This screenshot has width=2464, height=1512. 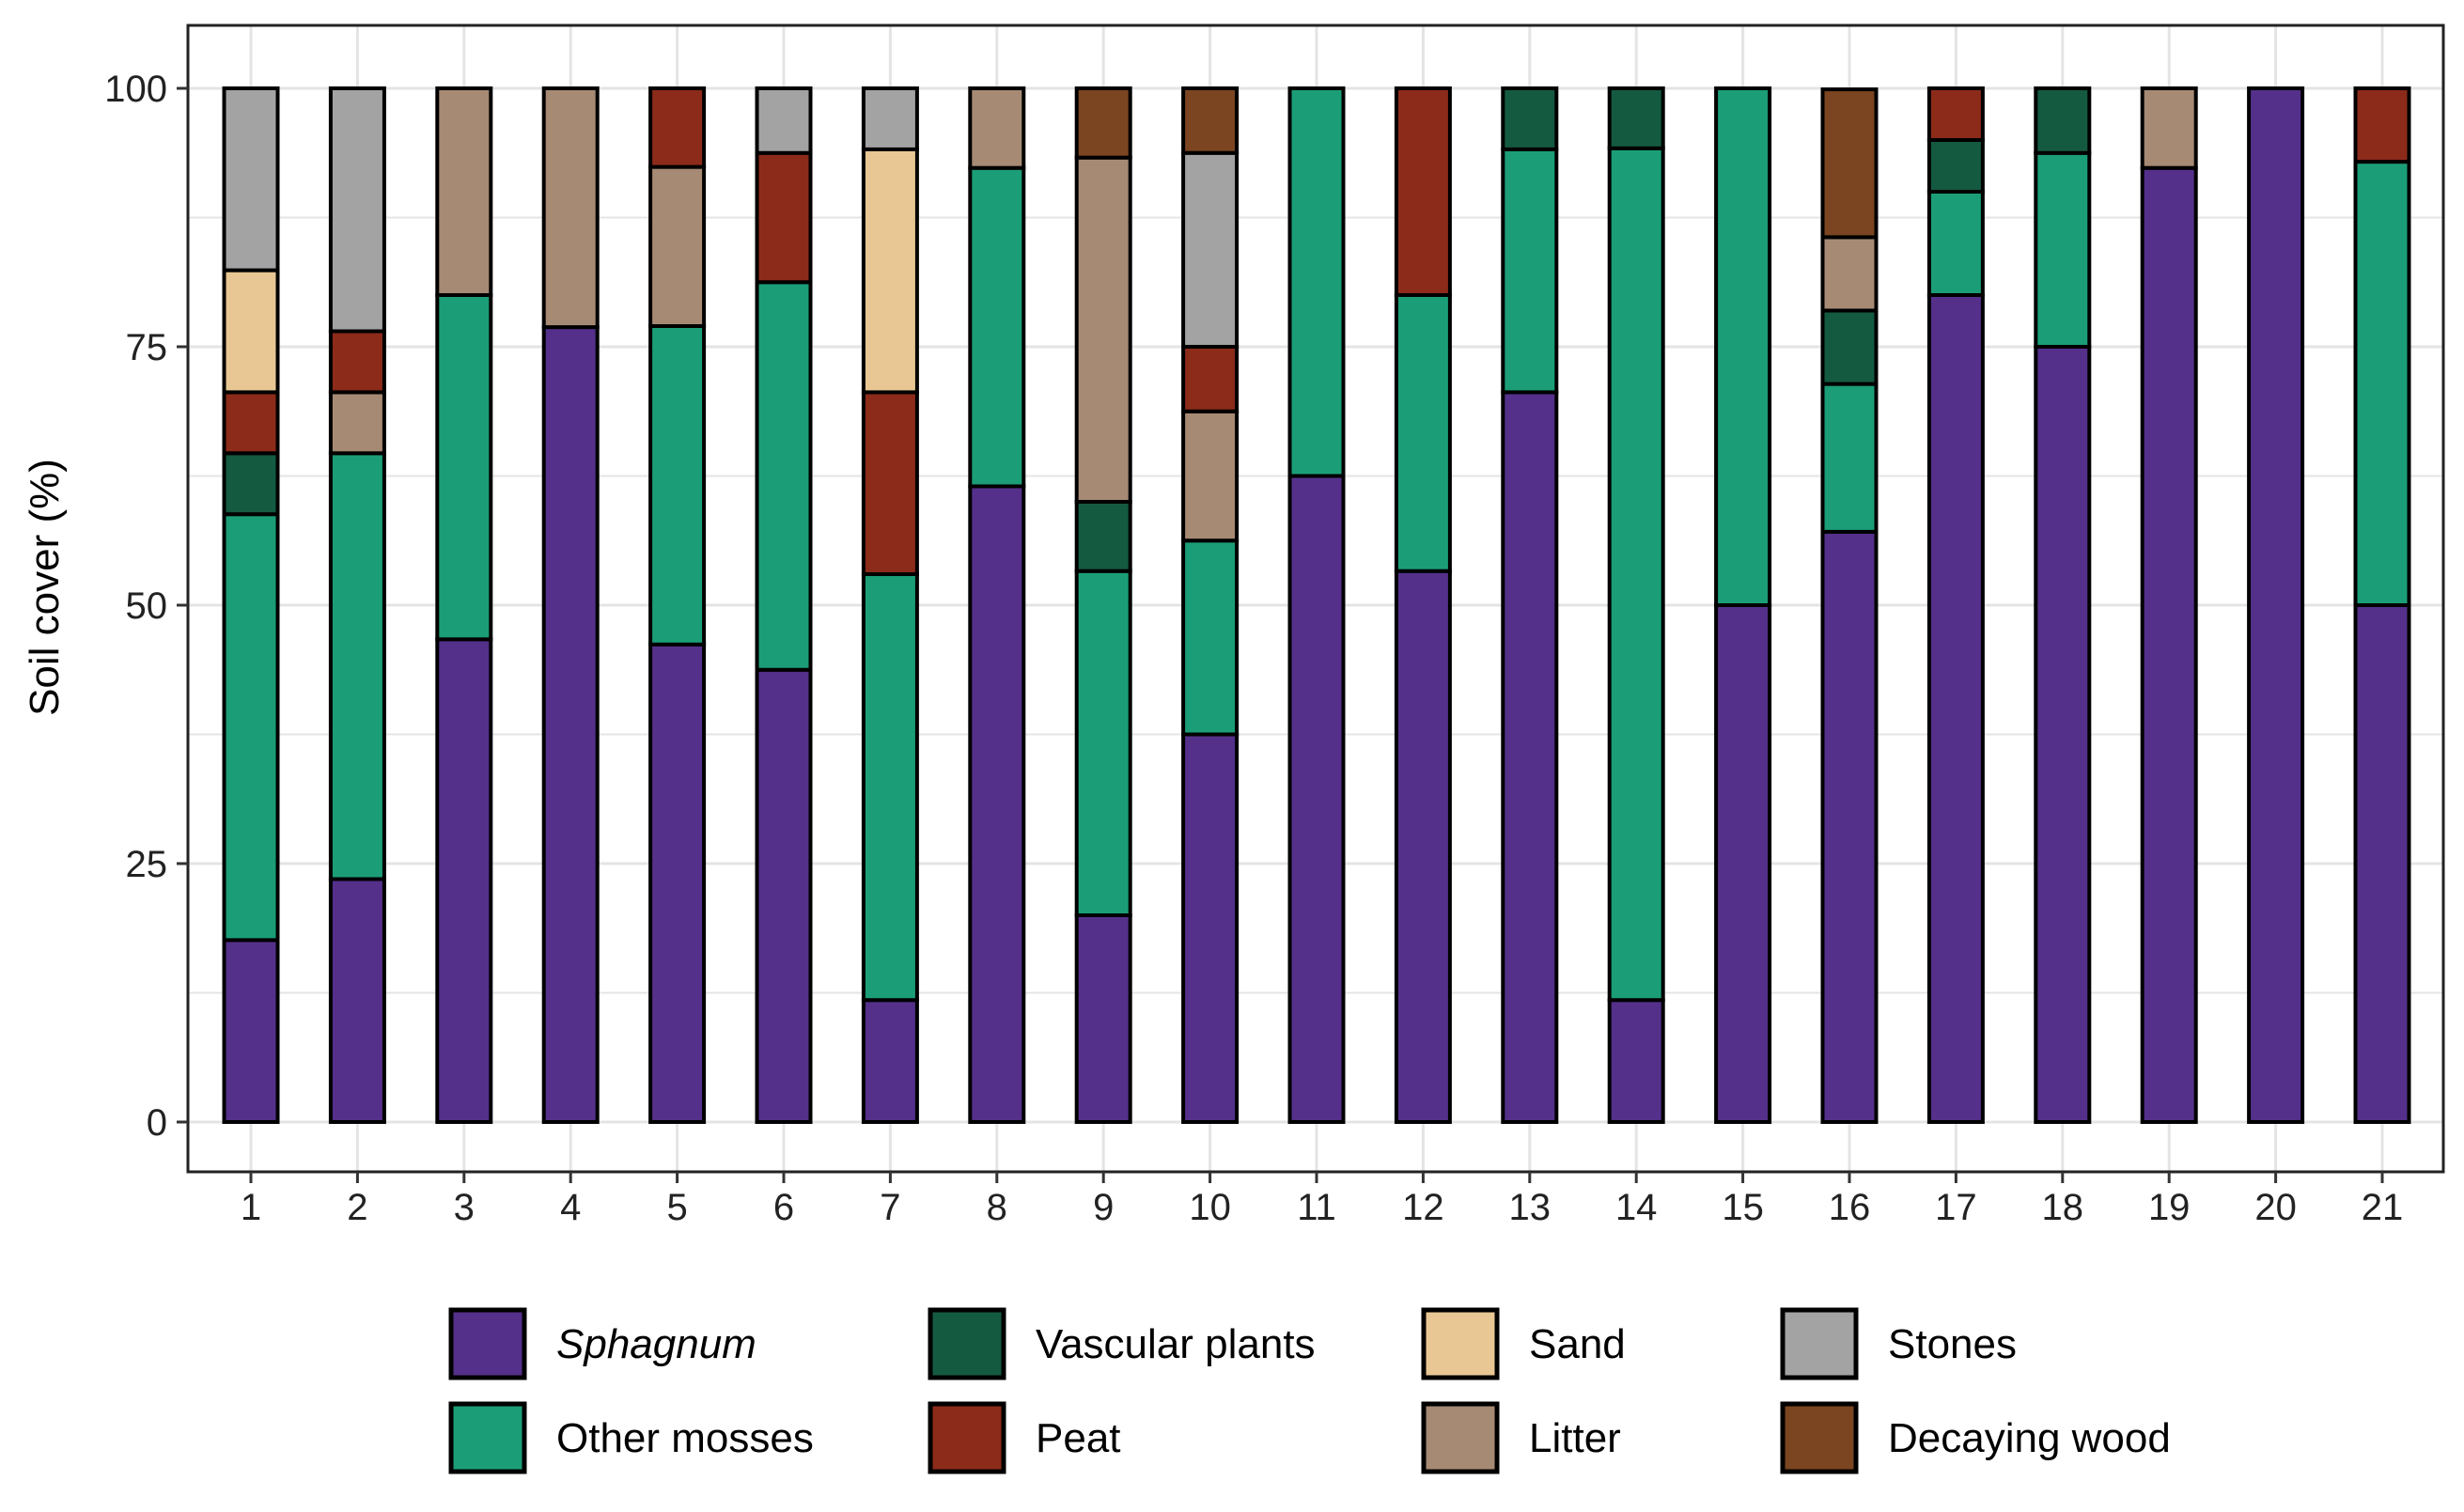 I want to click on y-tick-label: 50, so click(x=147, y=606).